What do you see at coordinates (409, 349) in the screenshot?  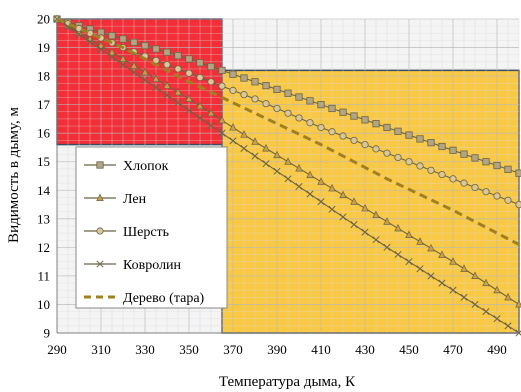 I see `x-tick-label: 450` at bounding box center [409, 349].